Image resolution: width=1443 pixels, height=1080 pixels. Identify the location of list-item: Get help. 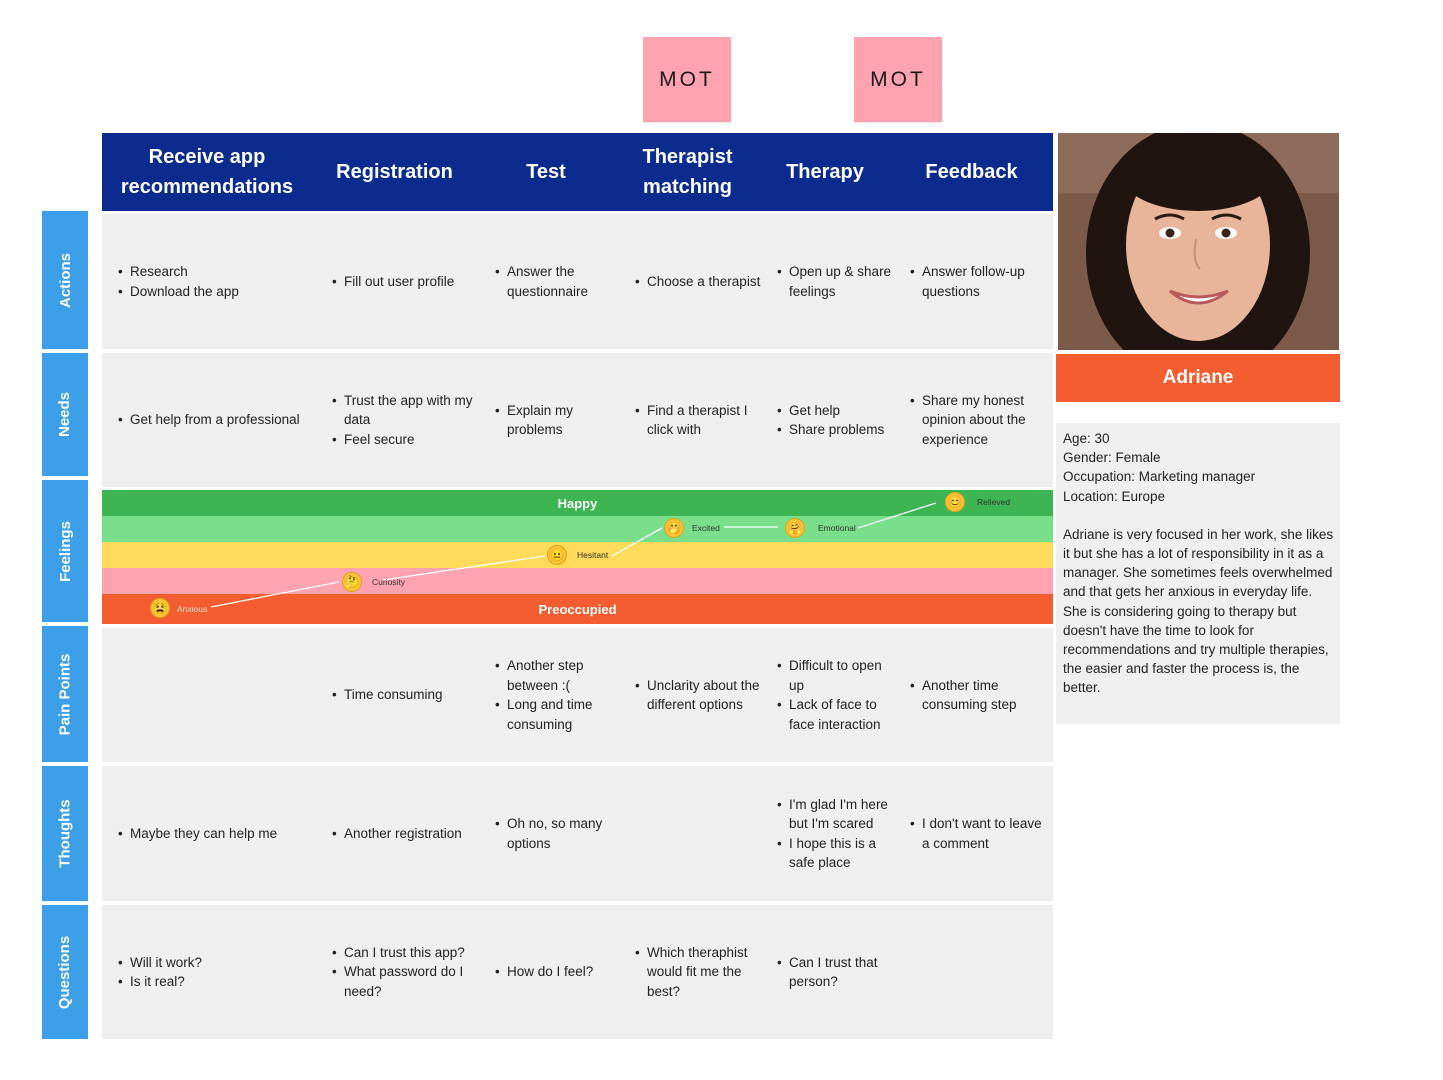
(830, 411).